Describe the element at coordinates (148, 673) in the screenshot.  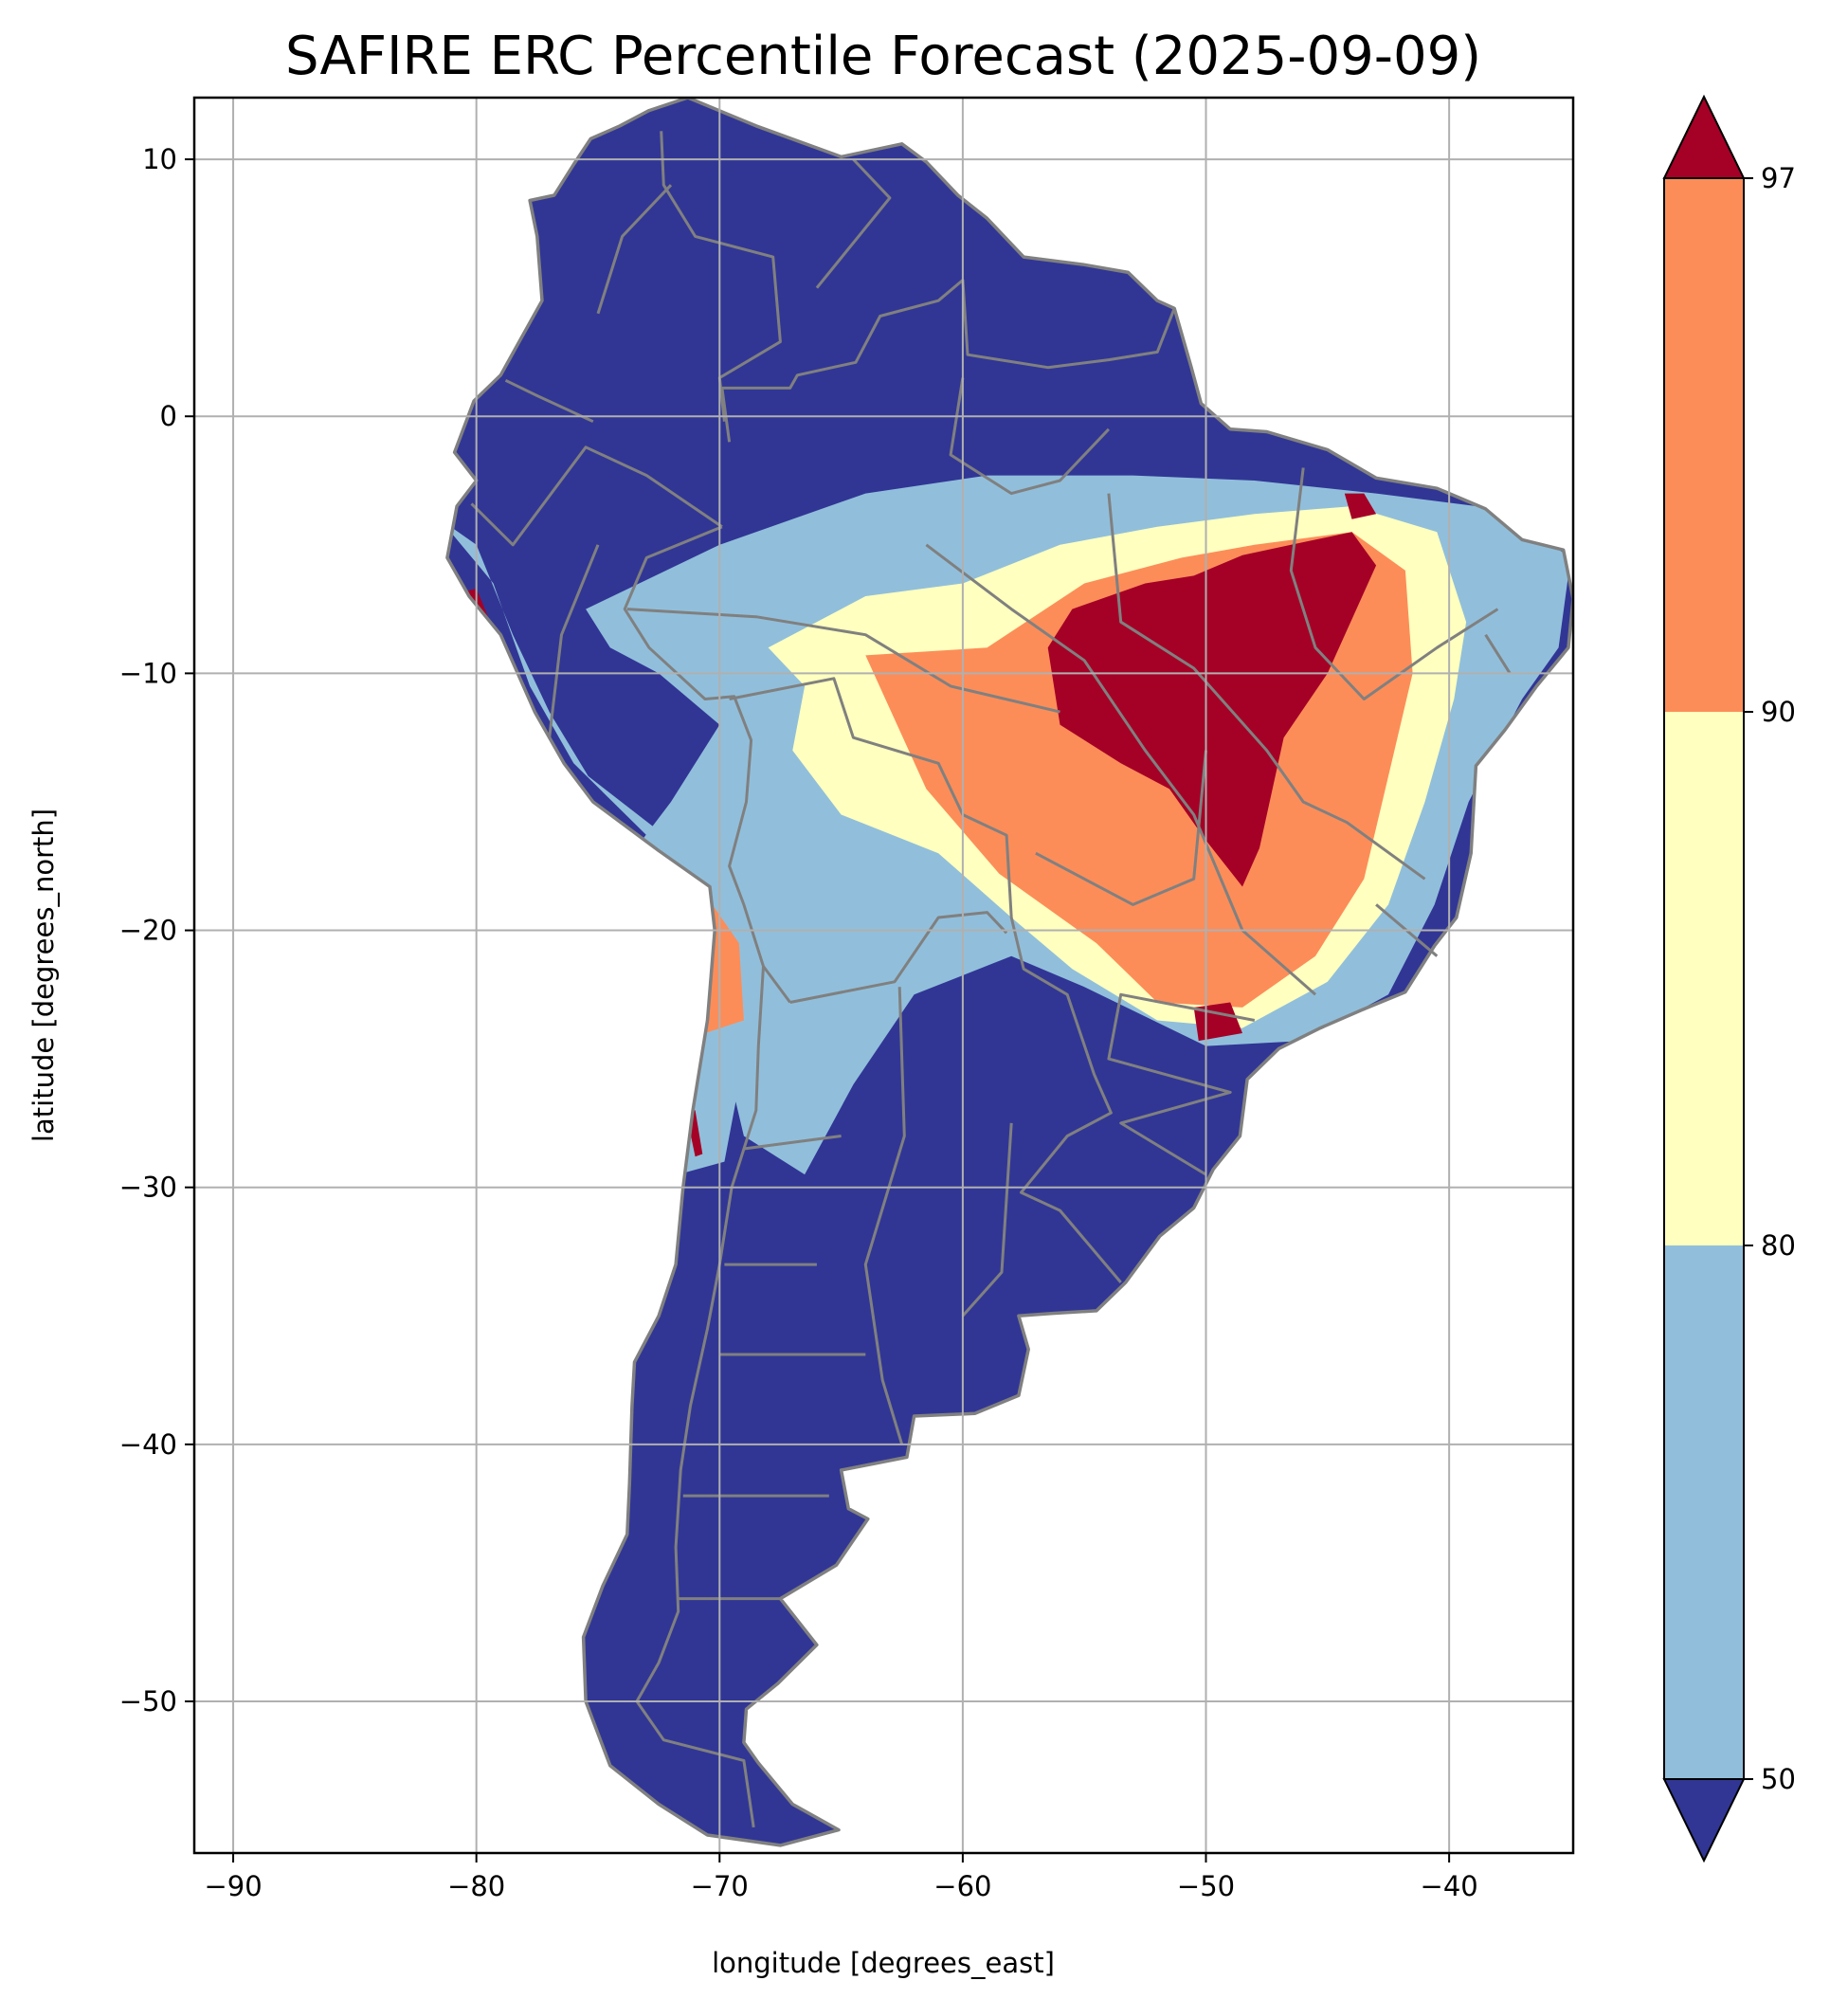
I see `y-tick-label: −10` at that location.